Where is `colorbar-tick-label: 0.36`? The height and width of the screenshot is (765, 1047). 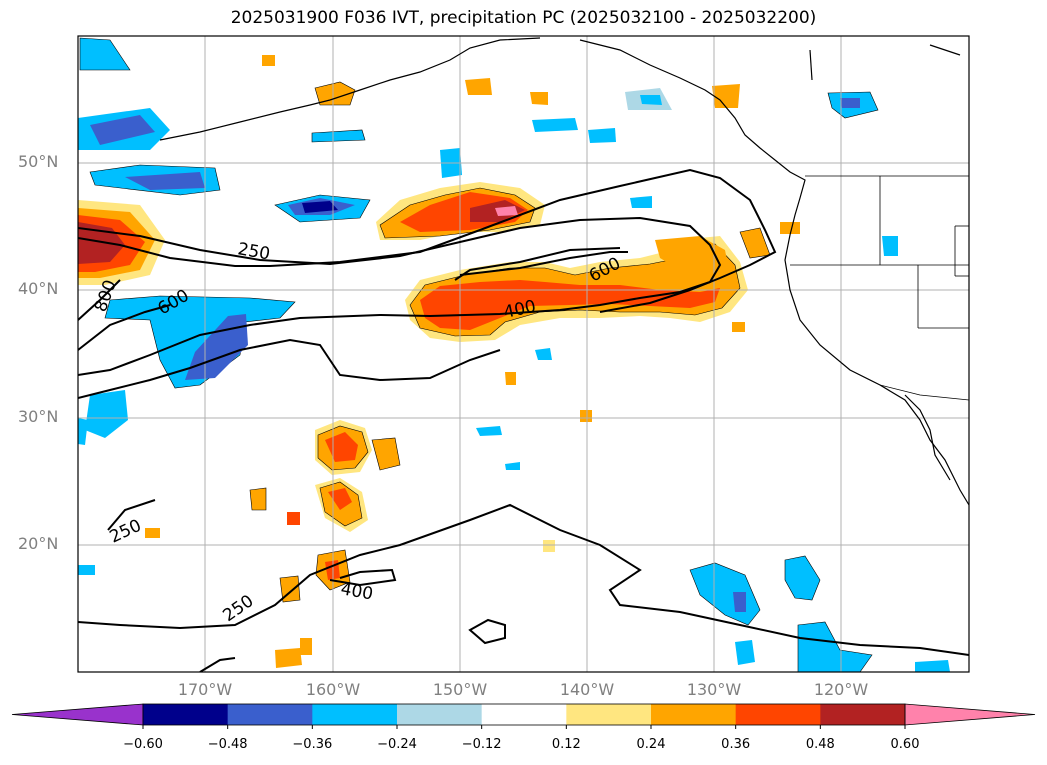 colorbar-tick-label: 0.36 is located at coordinates (736, 744).